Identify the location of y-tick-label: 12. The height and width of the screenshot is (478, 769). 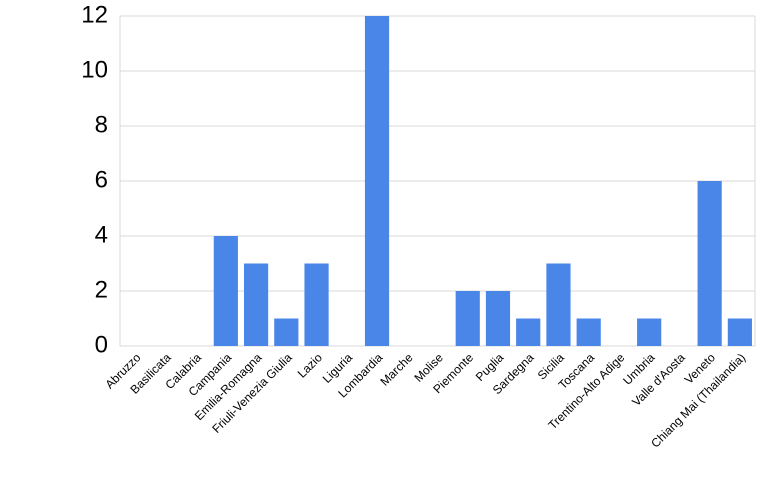
(94, 14).